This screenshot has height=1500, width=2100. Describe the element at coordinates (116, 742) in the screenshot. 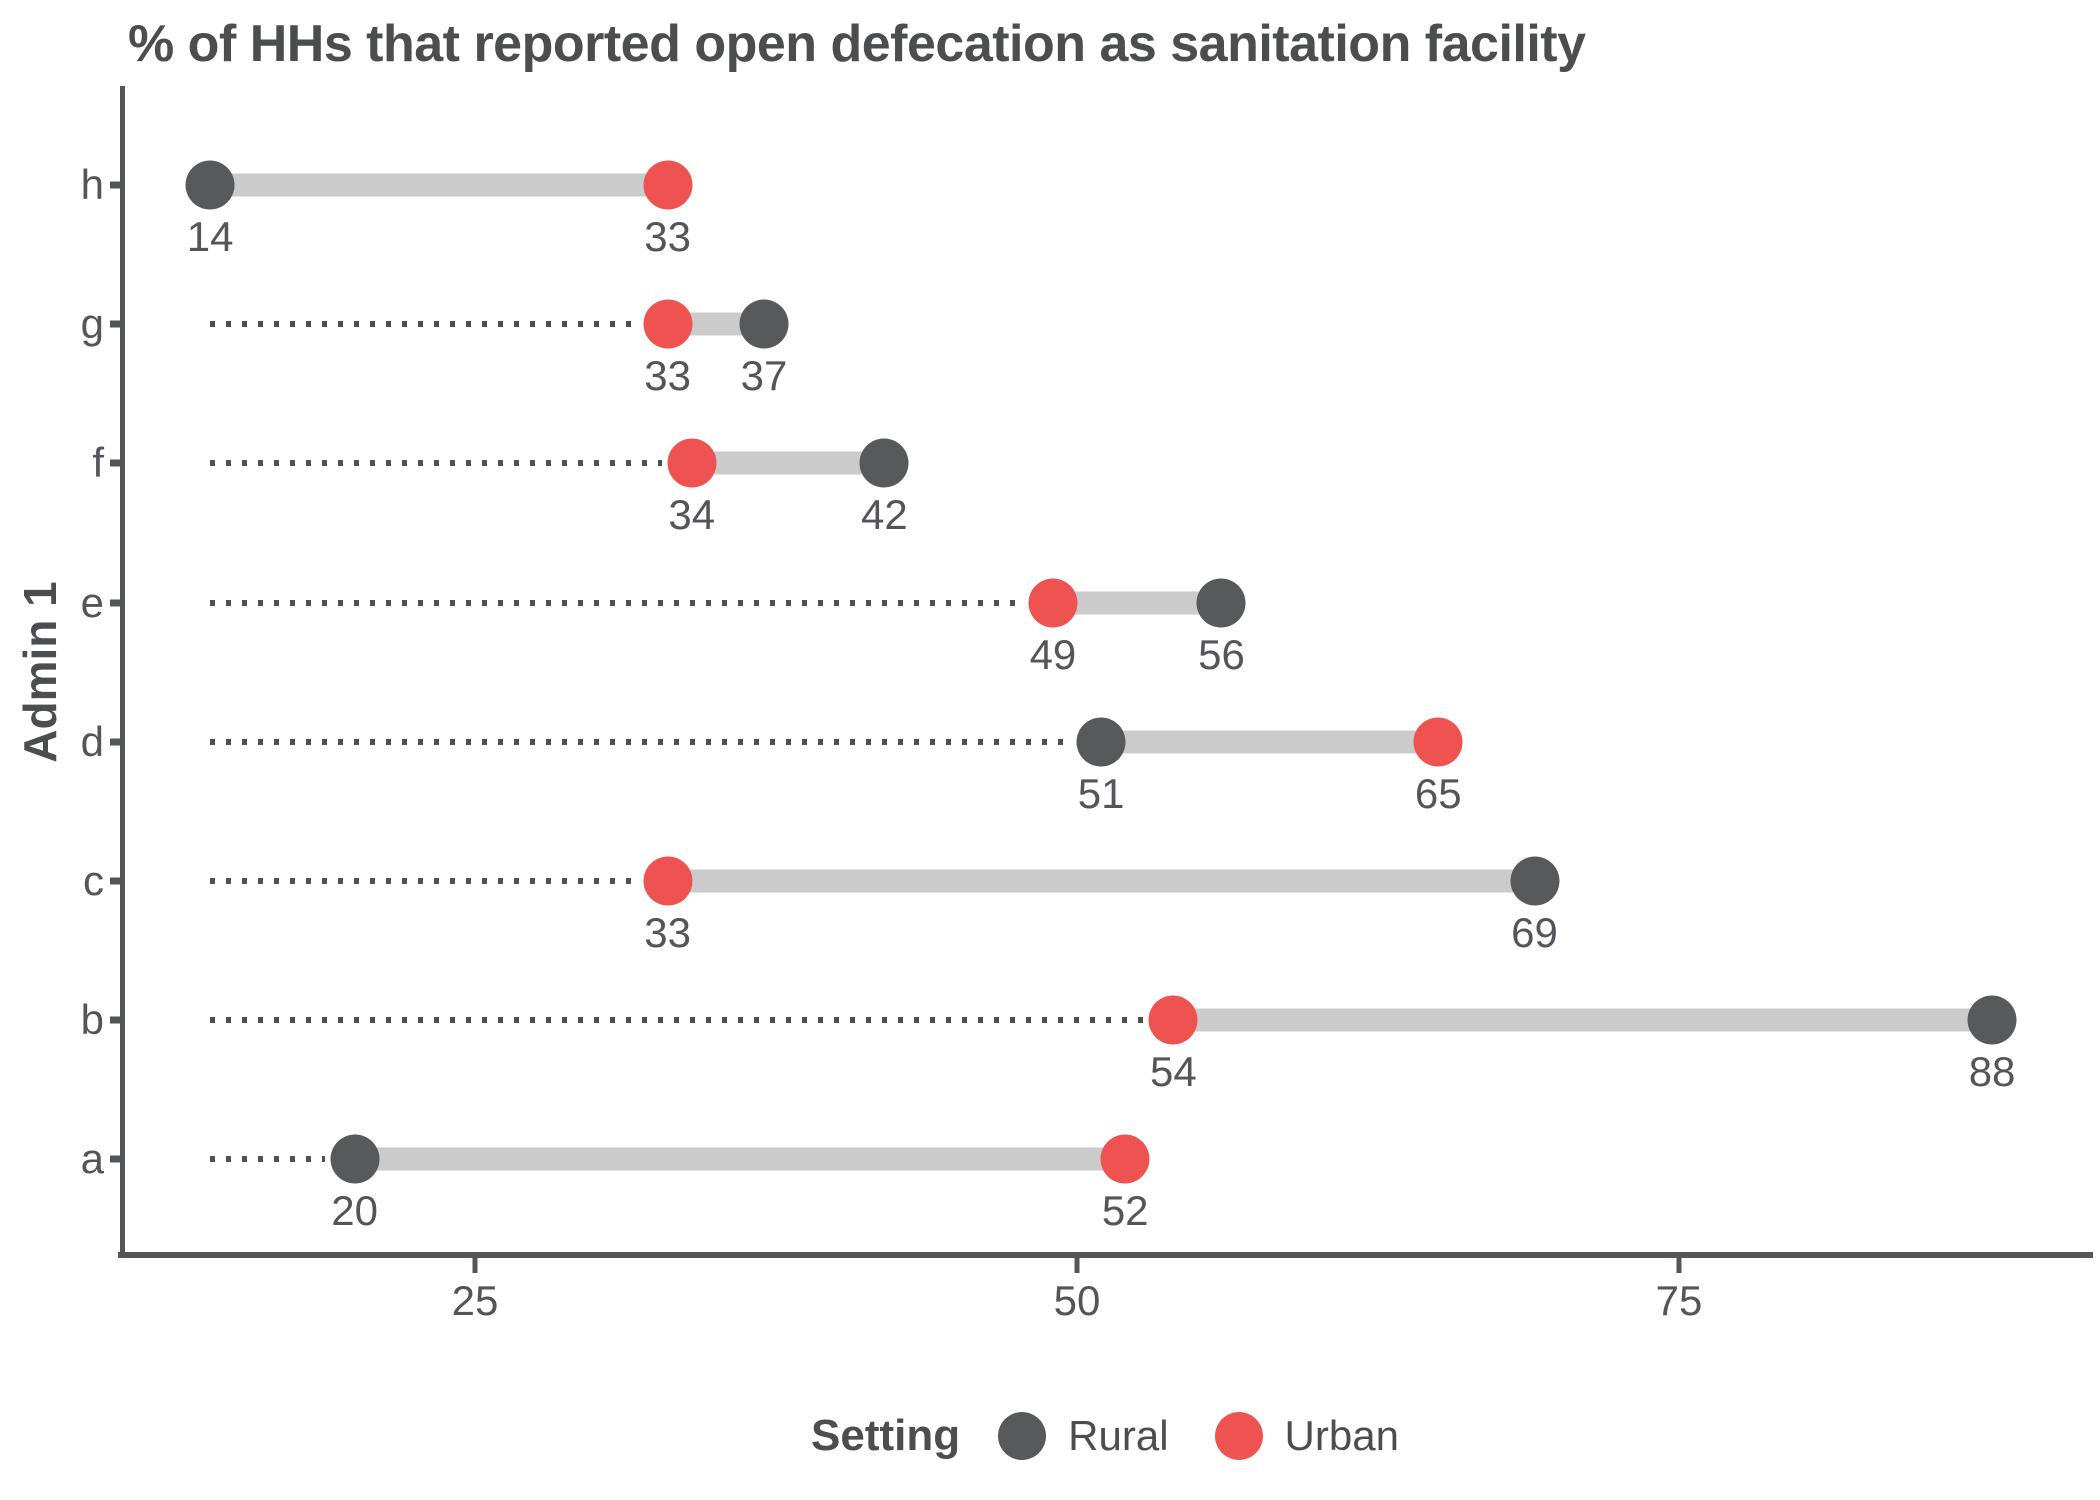

I see `y-tick-d` at that location.